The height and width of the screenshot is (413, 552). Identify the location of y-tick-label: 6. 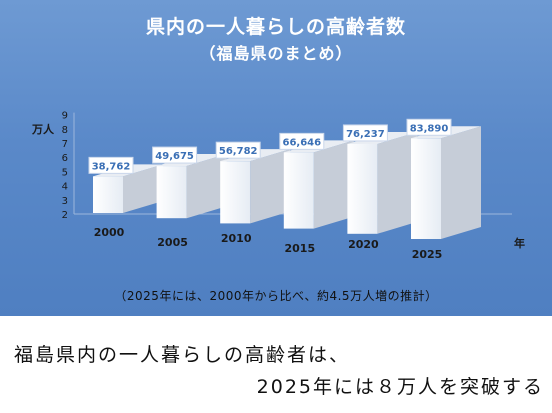
(65, 158).